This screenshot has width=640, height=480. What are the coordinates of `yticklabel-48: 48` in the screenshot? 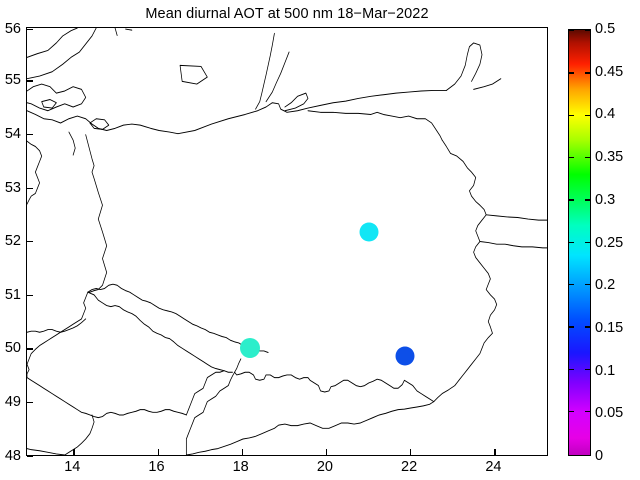 It's located at (12, 455).